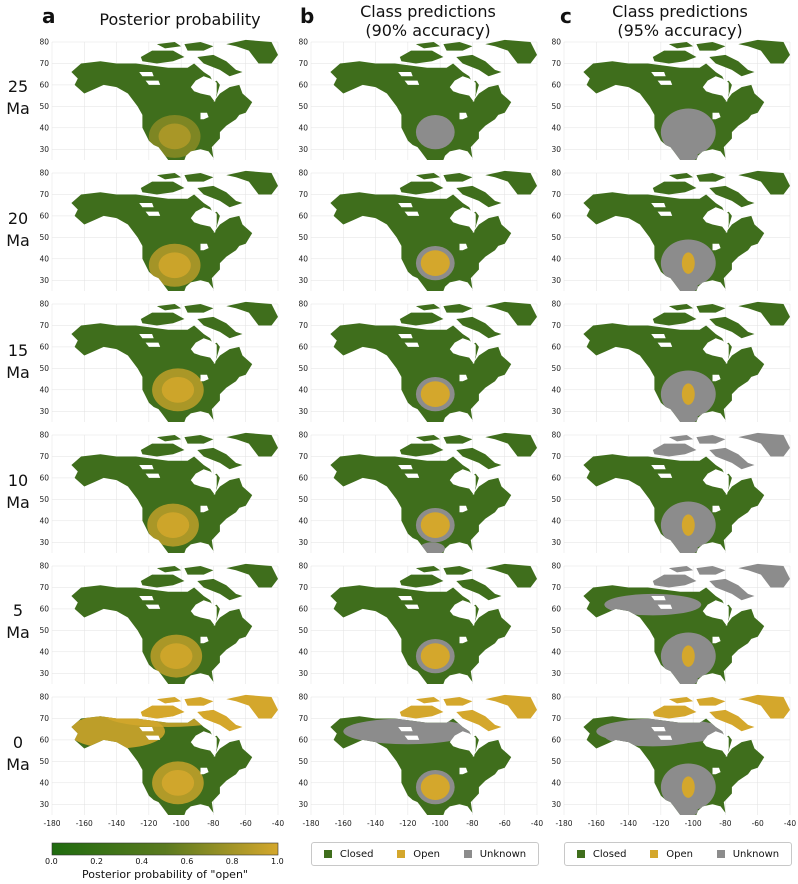  Describe the element at coordinates (671, 361) in the screenshot. I see `map-panel-c-15ma: 30 40 50 60 70 80` at that location.